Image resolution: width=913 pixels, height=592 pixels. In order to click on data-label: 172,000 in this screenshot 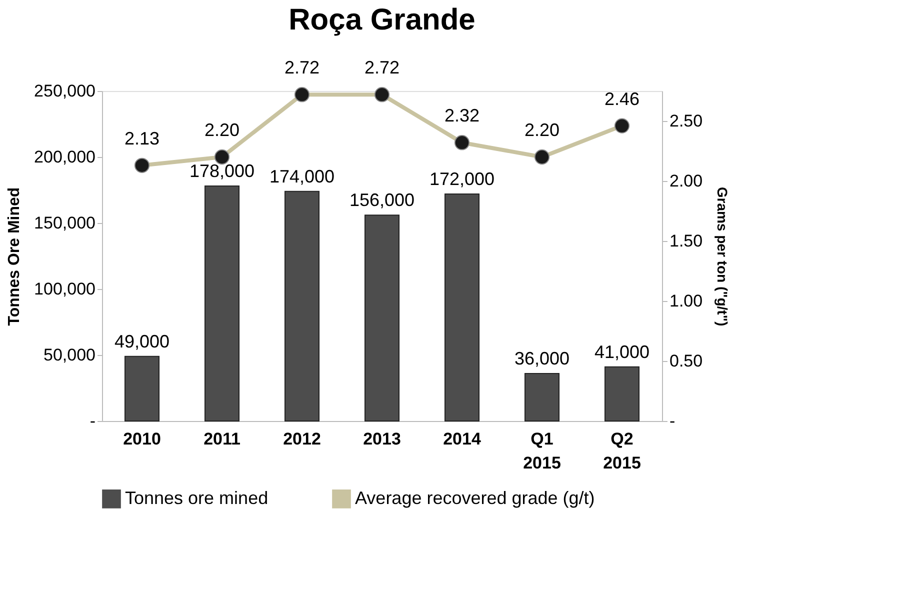, I will do `click(462, 178)`.